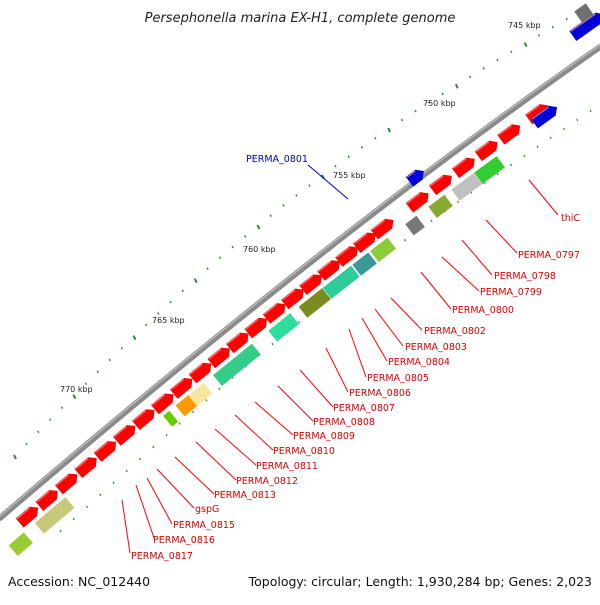 This screenshot has width=600, height=605. Describe the element at coordinates (277, 159) in the screenshot. I see `gene-label: PERMA_0801` at that location.